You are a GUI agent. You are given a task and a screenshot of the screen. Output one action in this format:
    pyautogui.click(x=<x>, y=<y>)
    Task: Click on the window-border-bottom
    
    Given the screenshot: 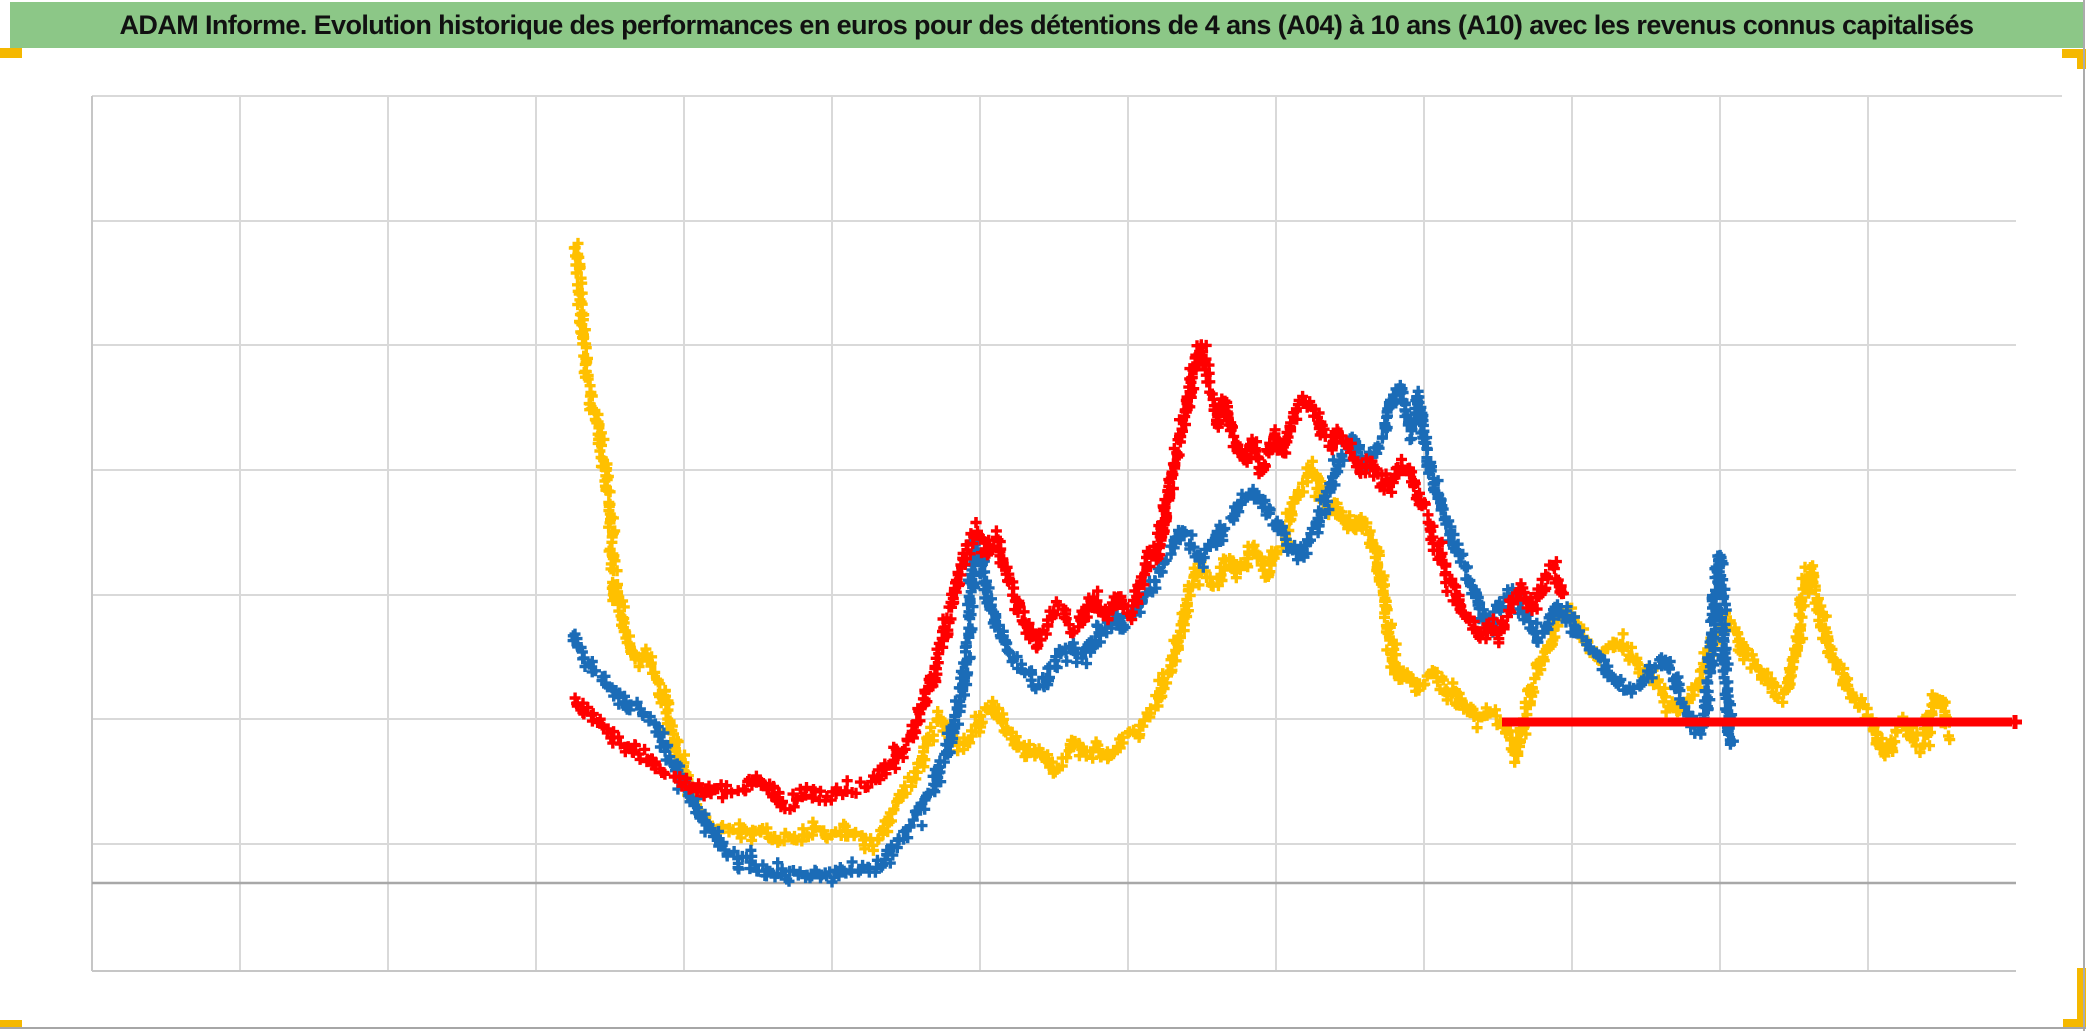 What is the action you would take?
    pyautogui.click(x=1043, y=1028)
    